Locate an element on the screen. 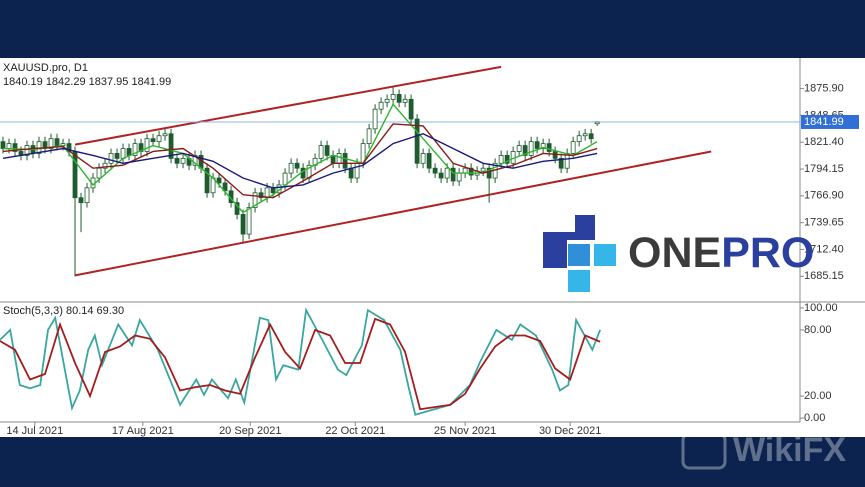 This screenshot has height=487, width=865. onepro-logo: ONEPRO is located at coordinates (678, 253).